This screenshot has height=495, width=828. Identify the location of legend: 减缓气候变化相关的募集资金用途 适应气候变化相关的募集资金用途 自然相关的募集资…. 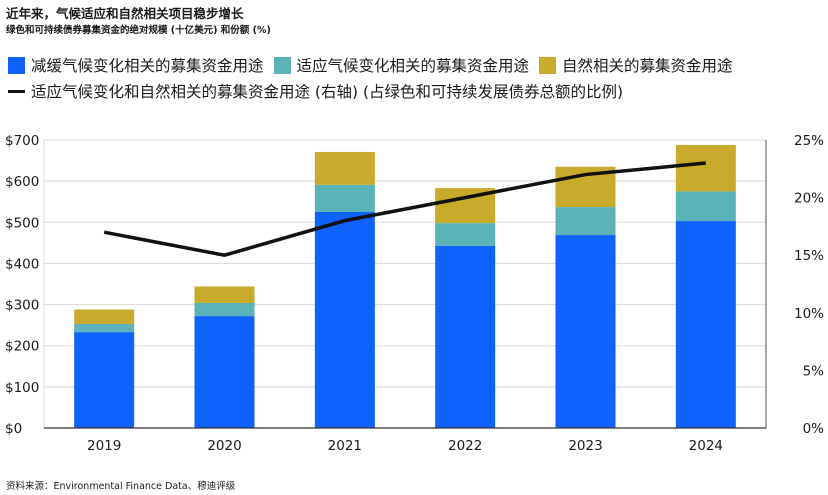
(408, 78).